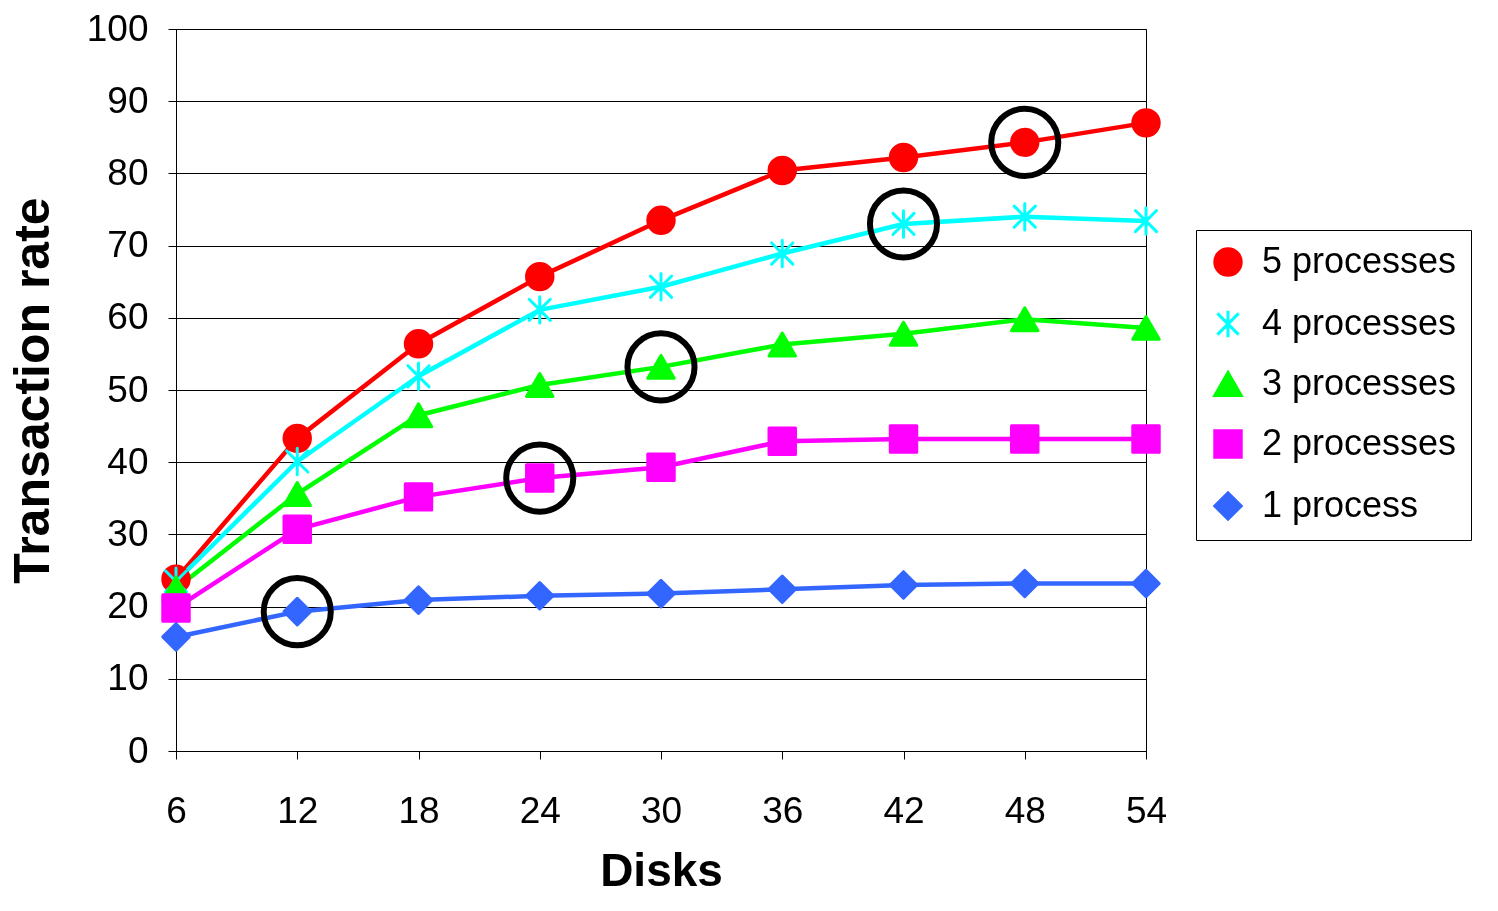 Image resolution: width=1498 pixels, height=911 pixels. I want to click on x-tick-label: 48, so click(1025, 810).